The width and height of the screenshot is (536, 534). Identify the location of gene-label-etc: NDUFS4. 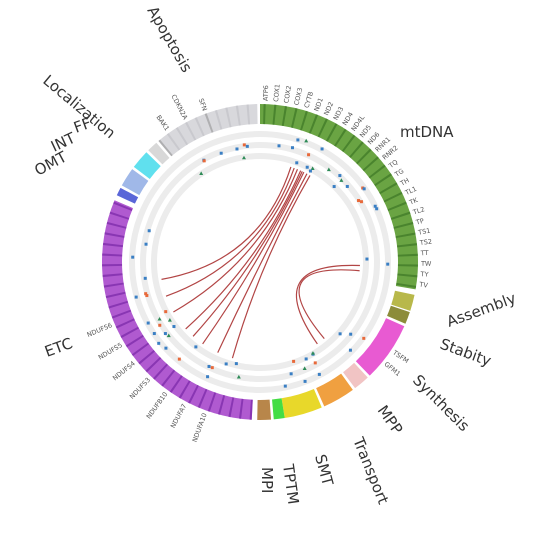
(124, 370).